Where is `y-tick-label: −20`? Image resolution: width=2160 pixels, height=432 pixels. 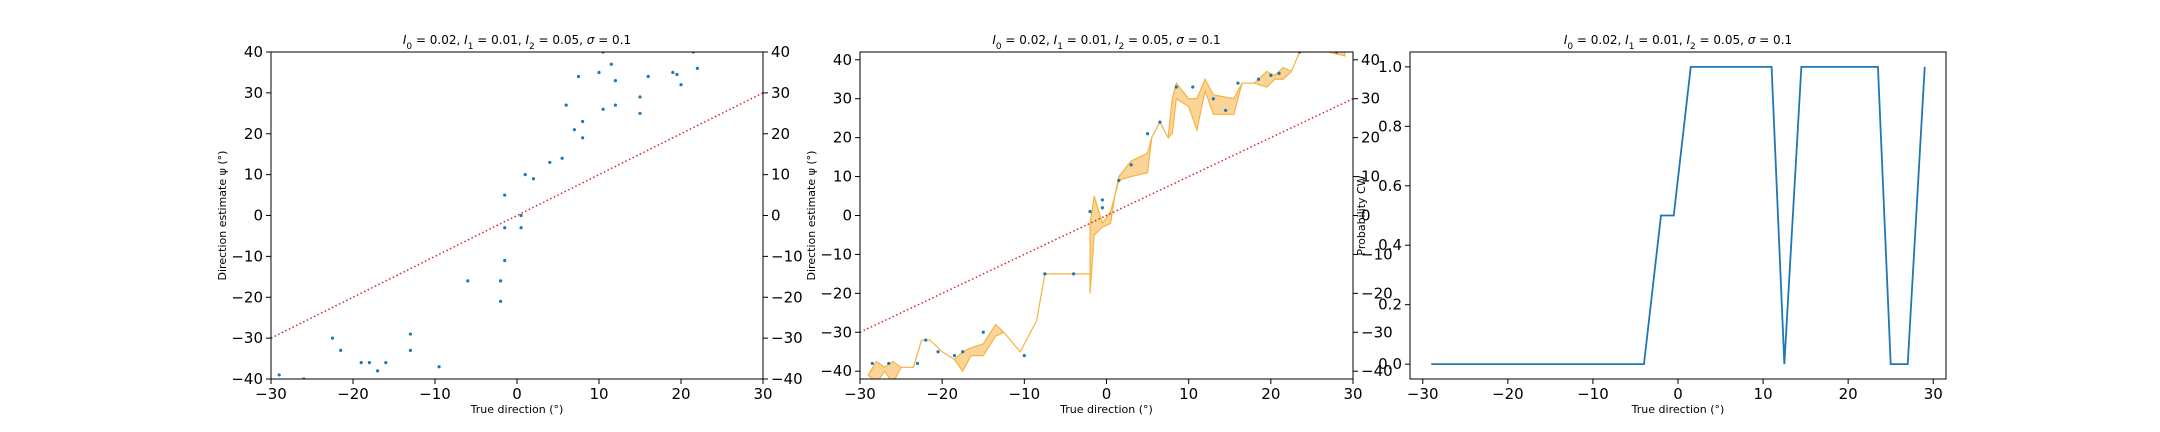
y-tick-label: −20 is located at coordinates (836, 293).